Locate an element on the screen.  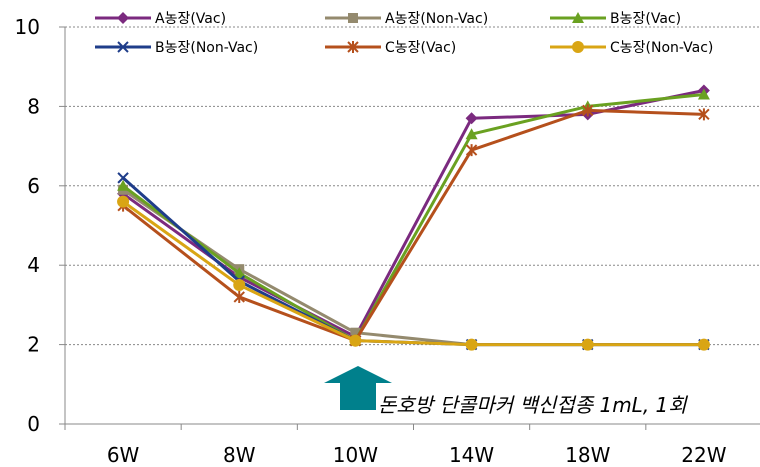
x-tick-label: 10W is located at coordinates (355, 455).